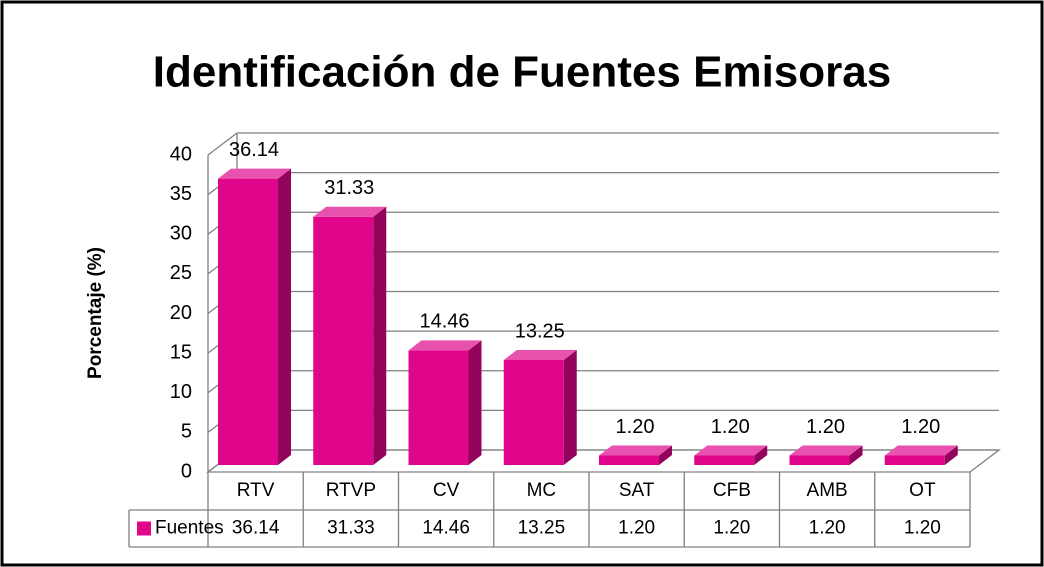  Describe the element at coordinates (922, 490) in the screenshot. I see `x-tick-label: OT` at that location.